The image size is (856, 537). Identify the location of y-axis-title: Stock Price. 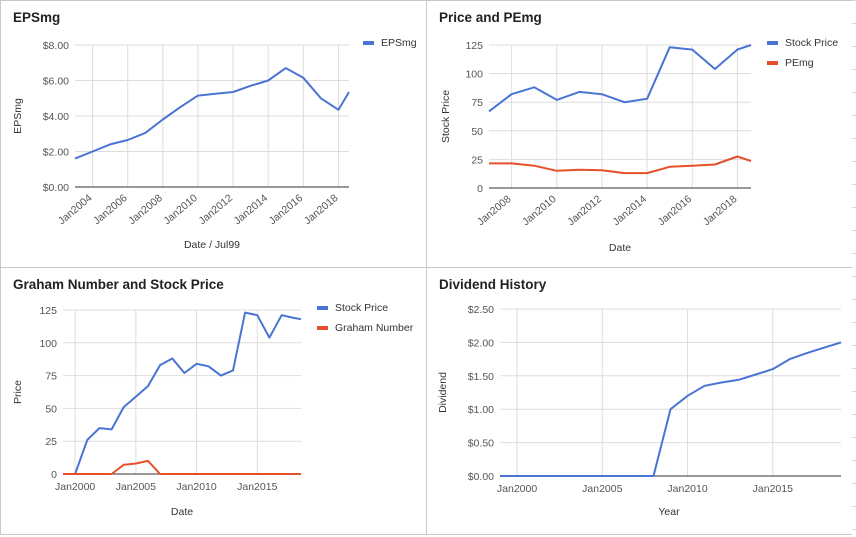
(446, 116).